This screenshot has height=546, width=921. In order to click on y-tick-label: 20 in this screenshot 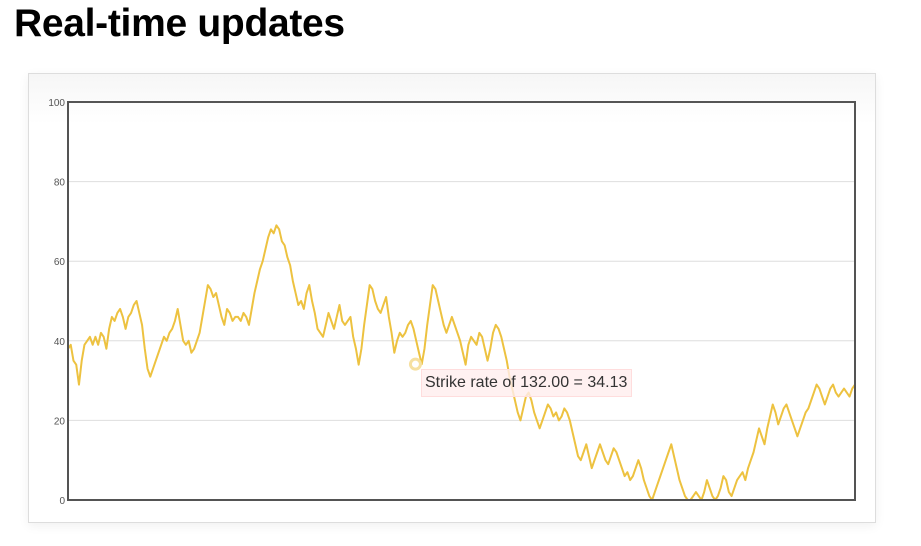, I will do `click(60, 421)`.